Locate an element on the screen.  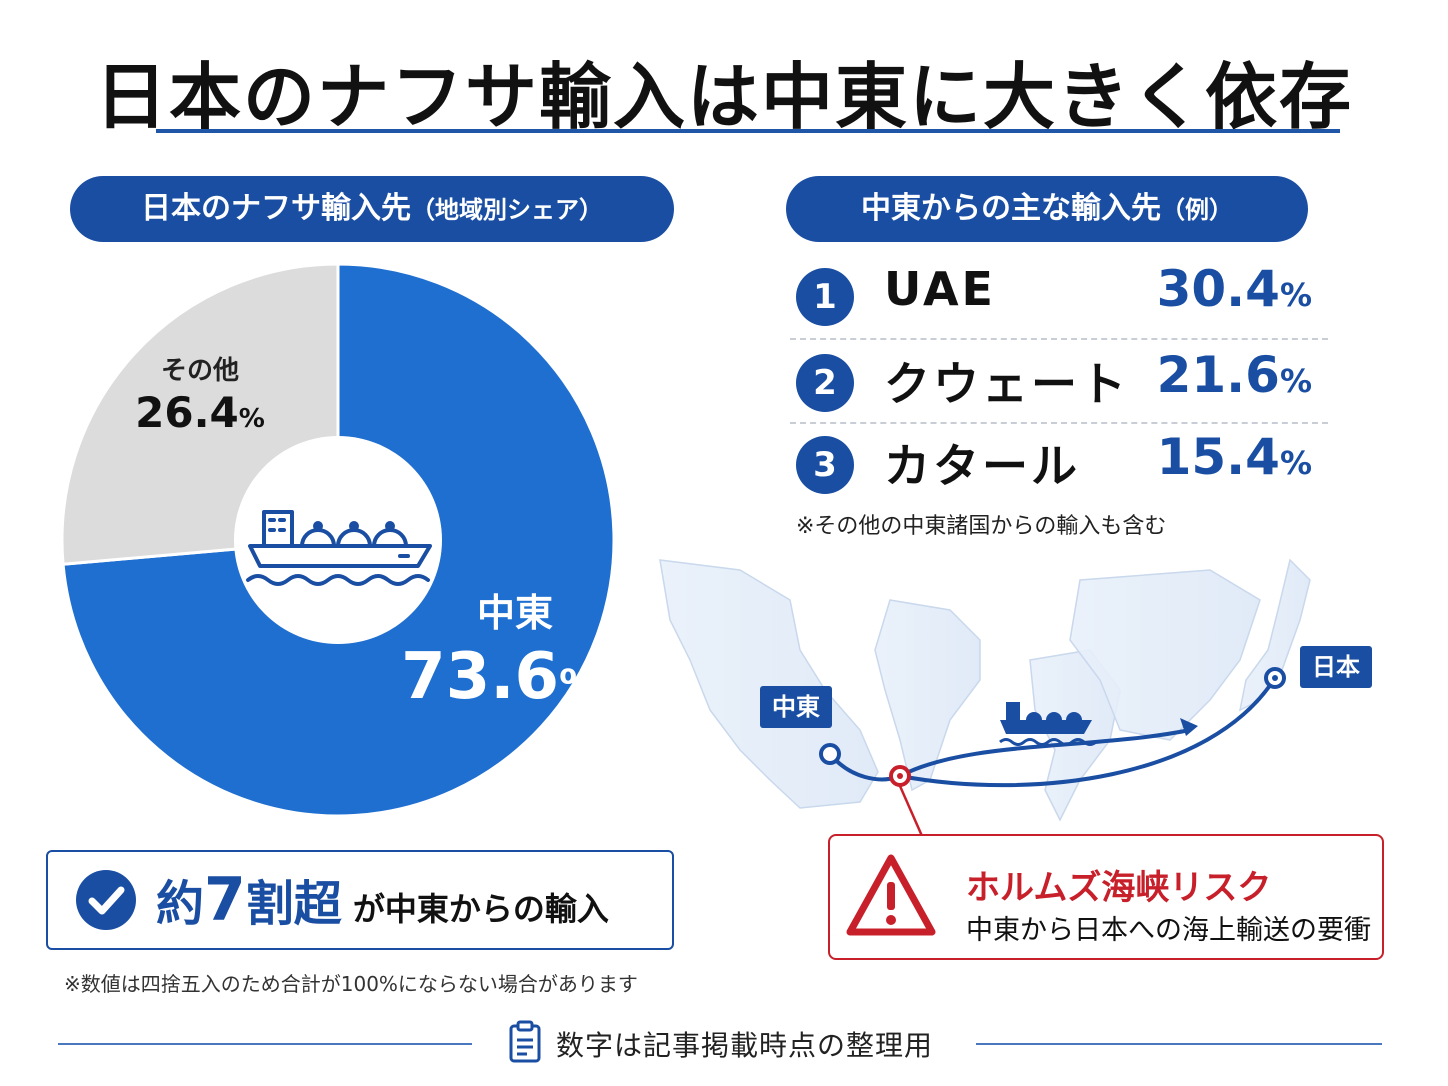
summary-callout is located at coordinates (360, 900).